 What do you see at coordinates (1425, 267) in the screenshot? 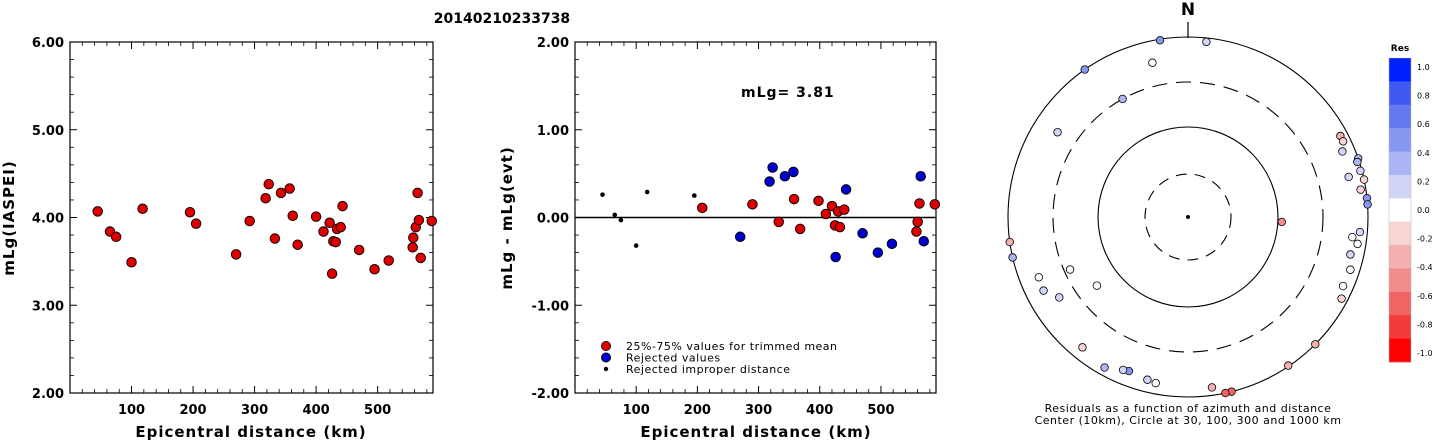
I see `colorbar-tick-label: -0.4` at bounding box center [1425, 267].